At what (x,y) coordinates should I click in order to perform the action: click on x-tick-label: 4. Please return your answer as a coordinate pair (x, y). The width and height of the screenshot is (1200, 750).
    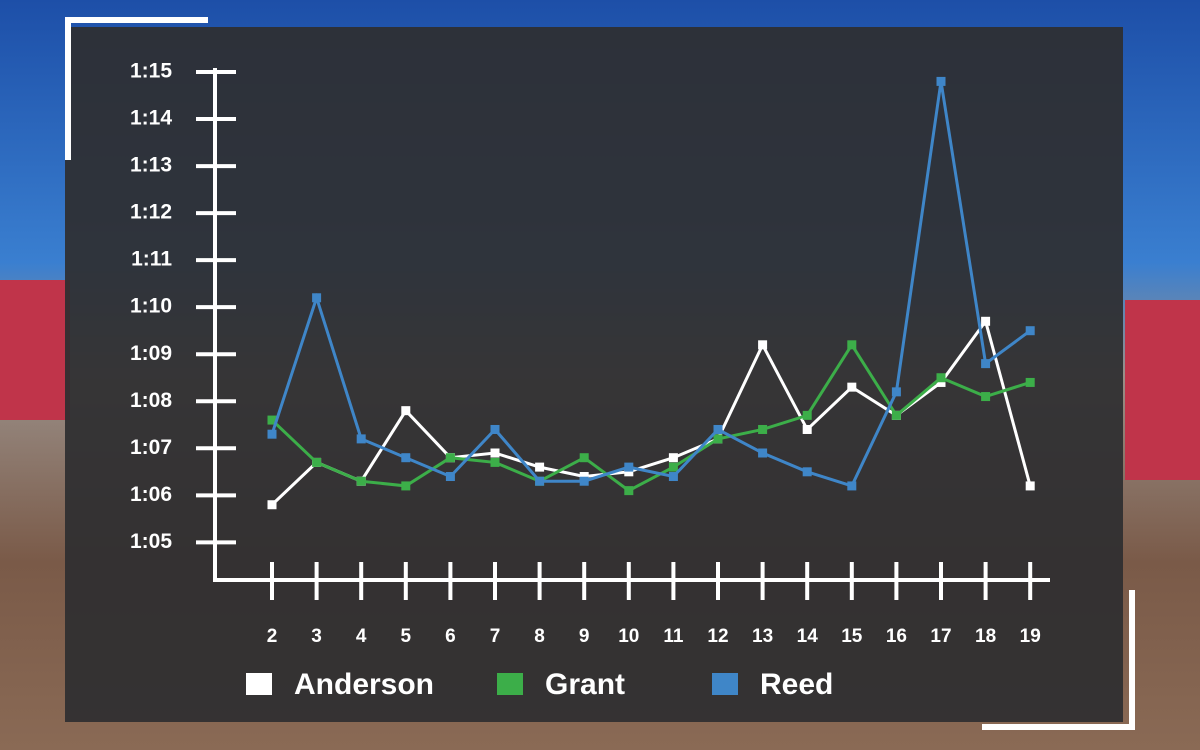
    Looking at the image, I should click on (361, 636).